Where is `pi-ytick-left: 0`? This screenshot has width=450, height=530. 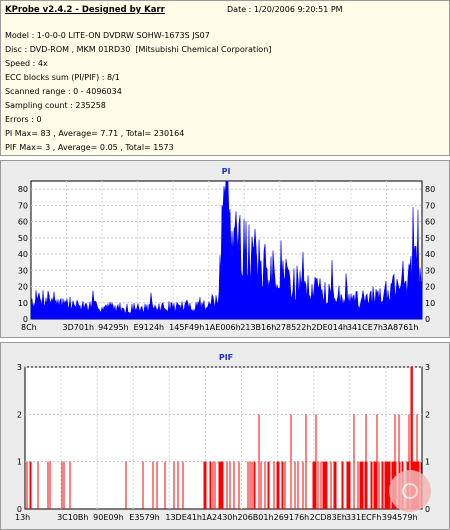 pi-ytick-left: 0 is located at coordinates (25, 319).